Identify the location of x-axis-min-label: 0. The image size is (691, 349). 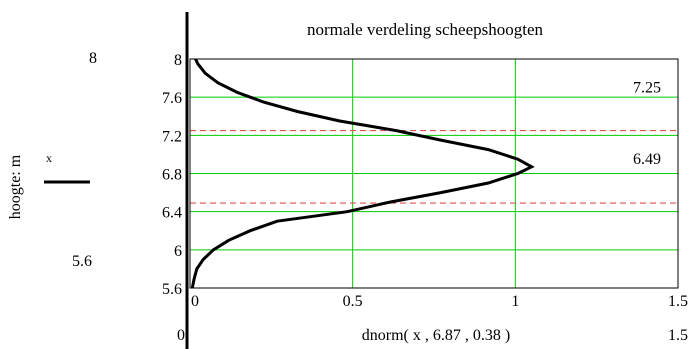
(181, 335).